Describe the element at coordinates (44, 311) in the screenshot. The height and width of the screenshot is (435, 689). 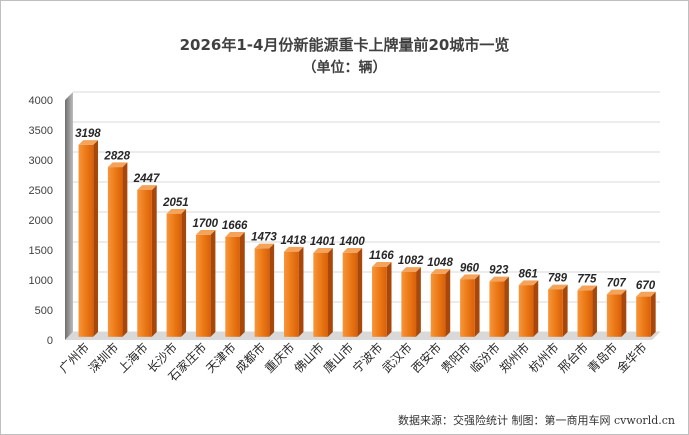
I see `y-tick-label-1: 500` at that location.